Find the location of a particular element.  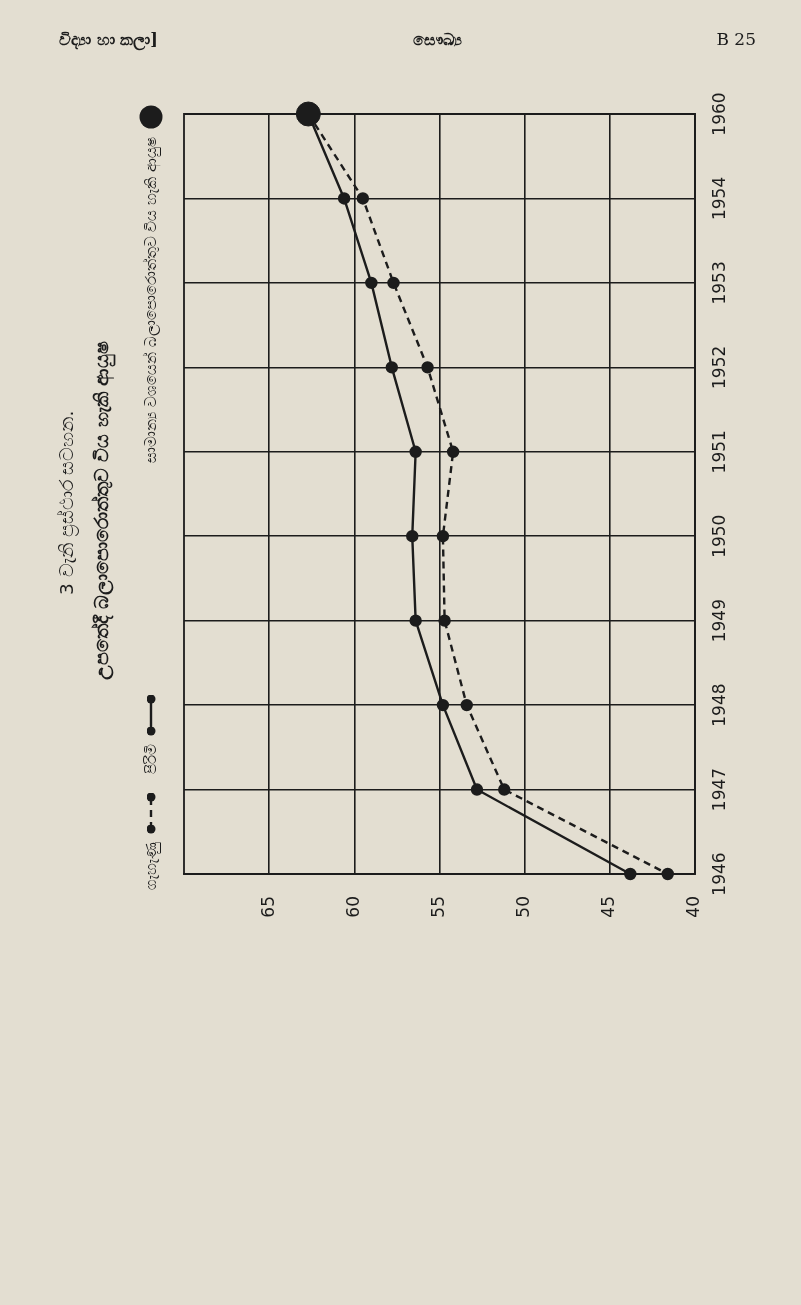

text: 3 වැනි ප්‍රස්ථාර සටහන. is located at coordinates (67, 502).